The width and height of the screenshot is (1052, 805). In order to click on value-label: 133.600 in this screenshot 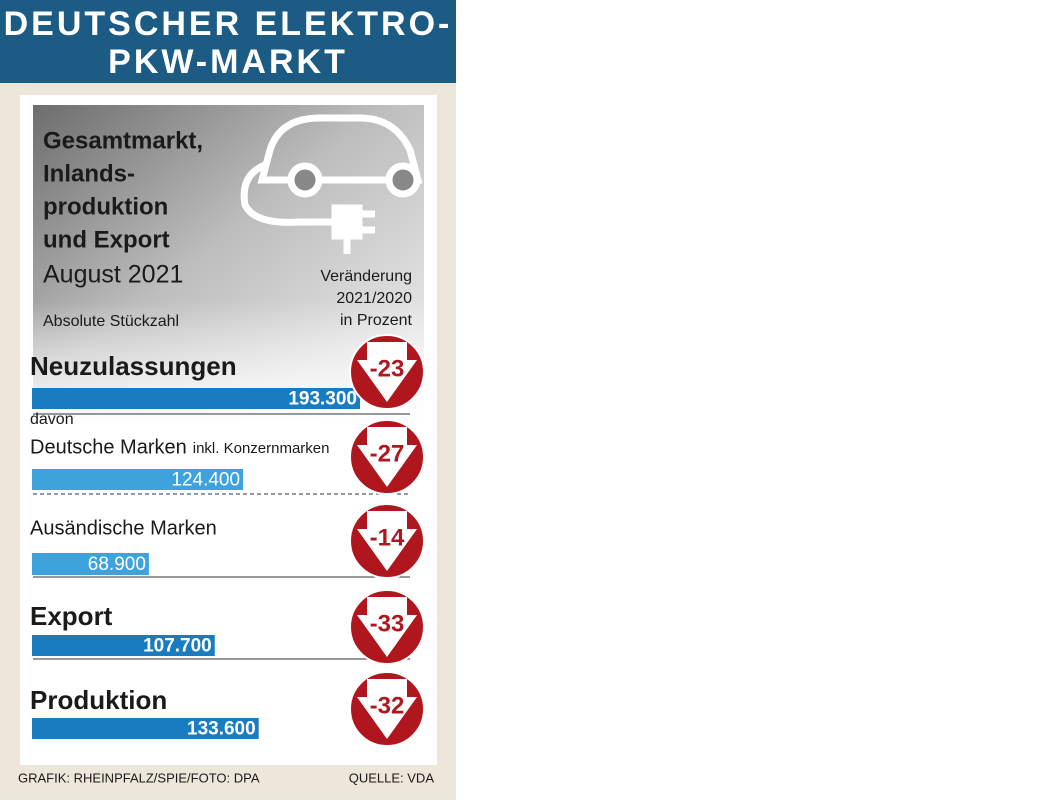, I will do `click(221, 729)`.